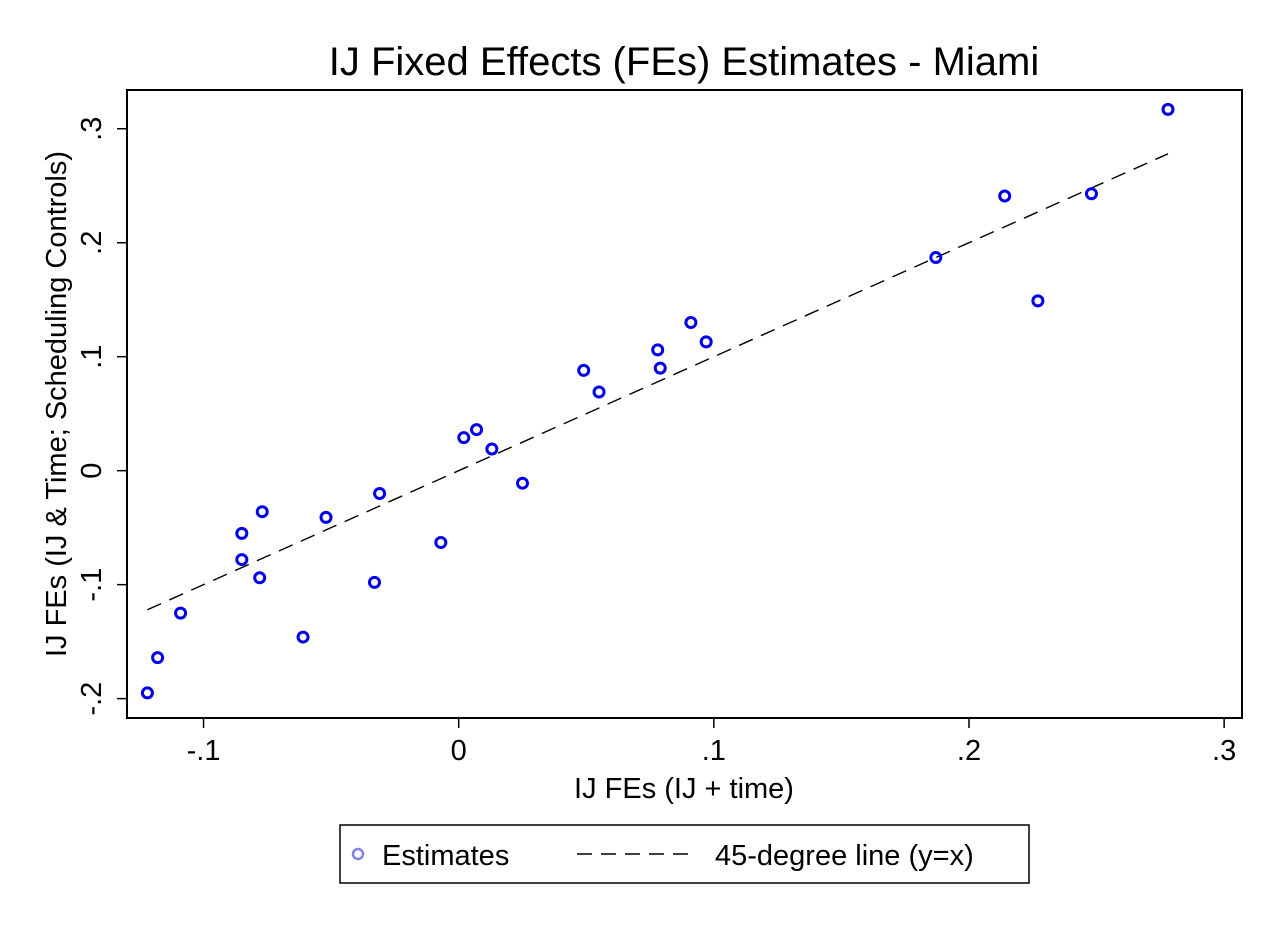 The height and width of the screenshot is (928, 1276). Describe the element at coordinates (204, 751) in the screenshot. I see `x-tick-label: -.1` at that location.